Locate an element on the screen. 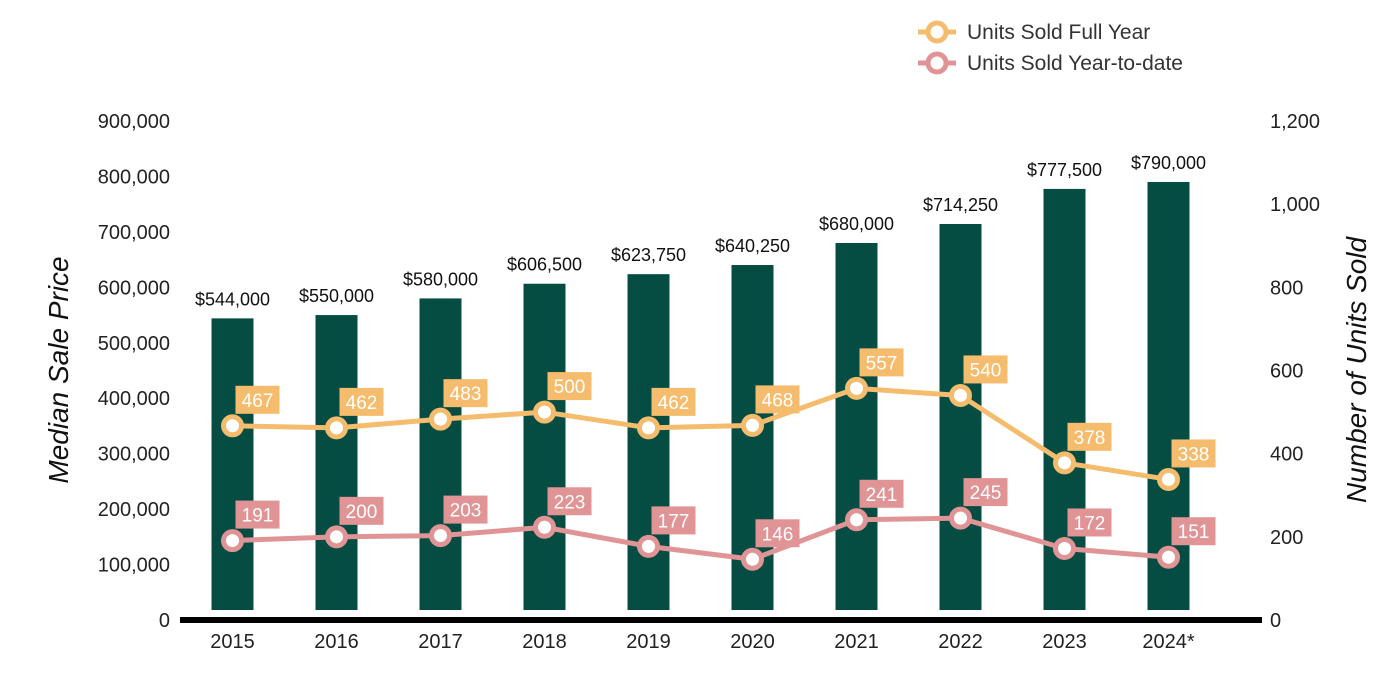  point-value-label: 378 is located at coordinates (1090, 438).